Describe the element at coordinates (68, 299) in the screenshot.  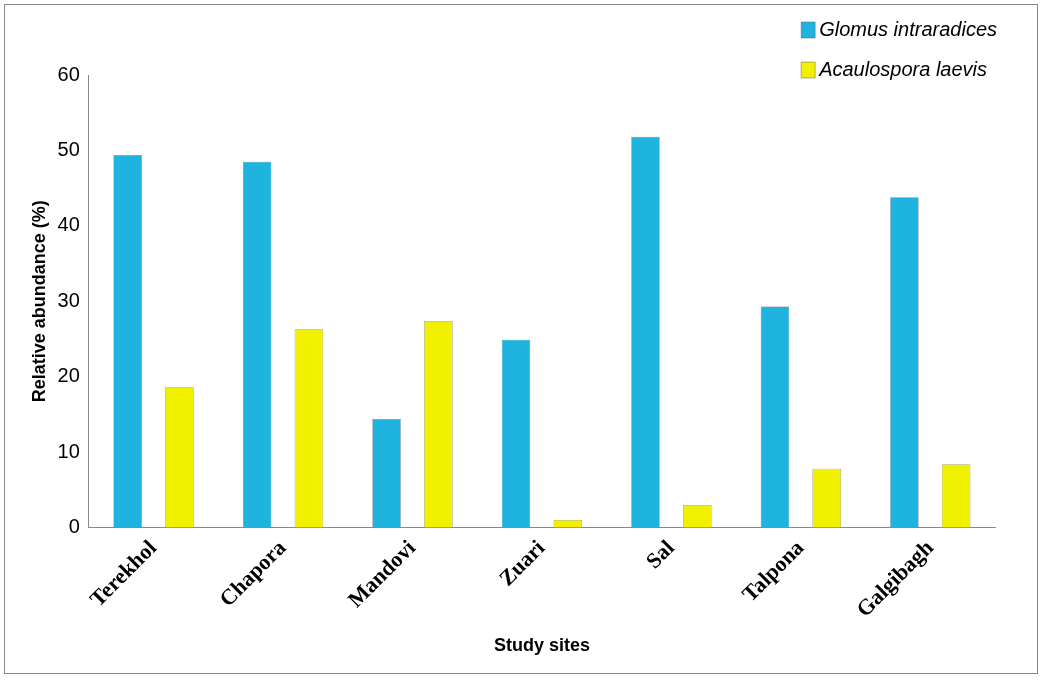
I see `y-tick-label: 30` at that location.